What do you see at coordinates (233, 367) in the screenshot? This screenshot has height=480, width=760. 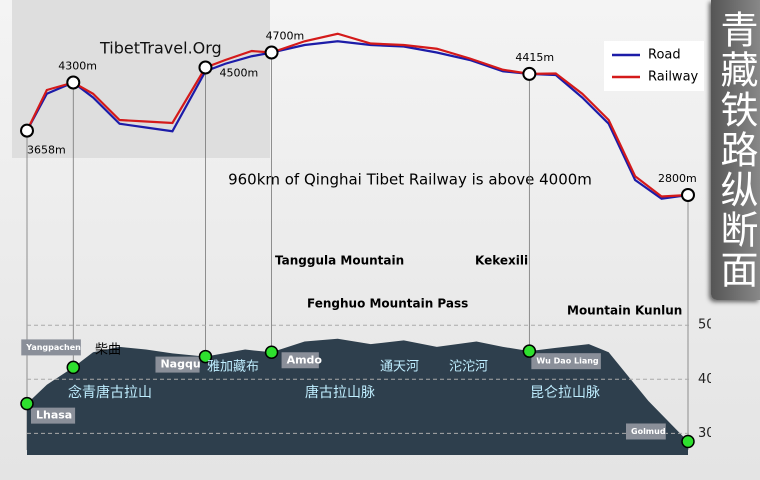 I see `annotation: 雅加藏布` at bounding box center [233, 367].